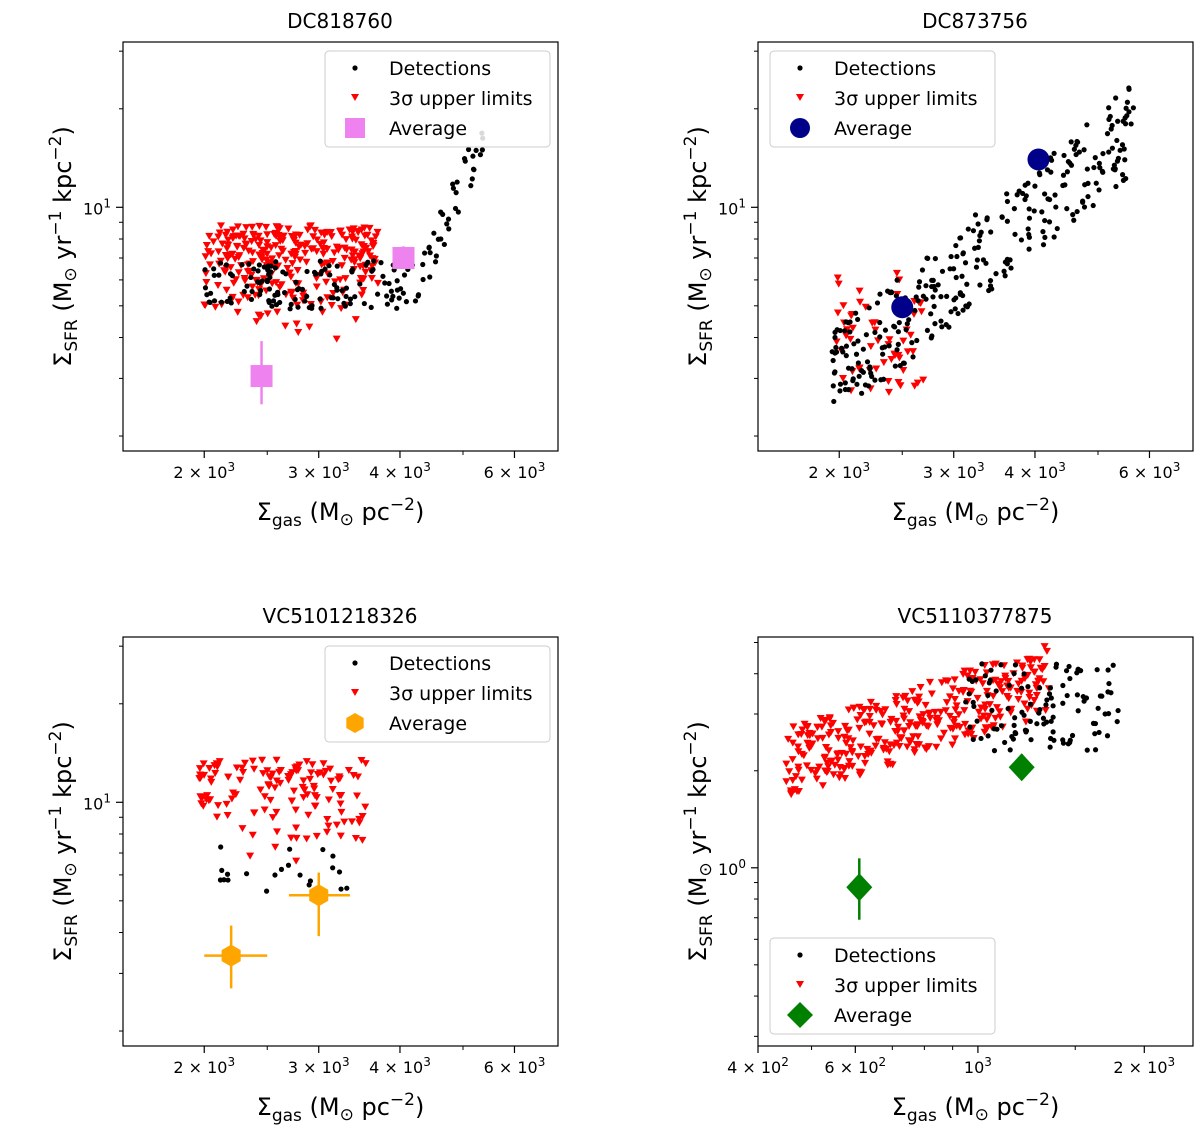 The width and height of the screenshot is (1200, 1137). I want to click on x-axis-unit: pc, so click(372, 512).